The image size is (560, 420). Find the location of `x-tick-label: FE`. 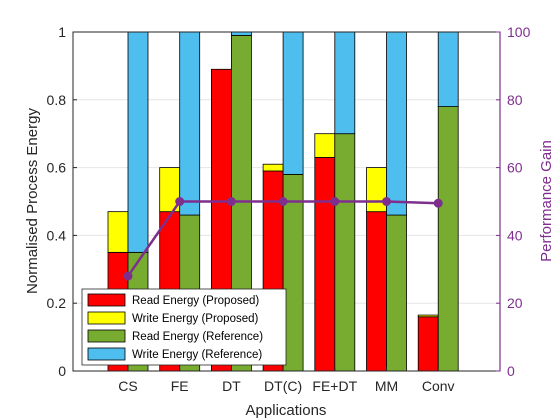

x-tick-label: FE is located at coordinates (180, 386).